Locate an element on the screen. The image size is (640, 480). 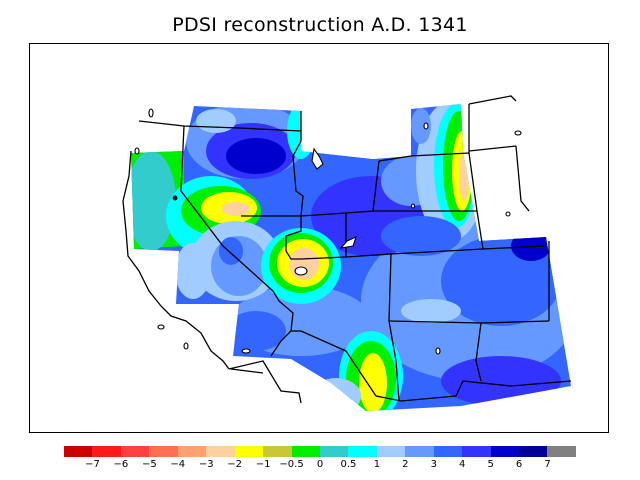
legend-tick-label: −4 is located at coordinates (178, 464).